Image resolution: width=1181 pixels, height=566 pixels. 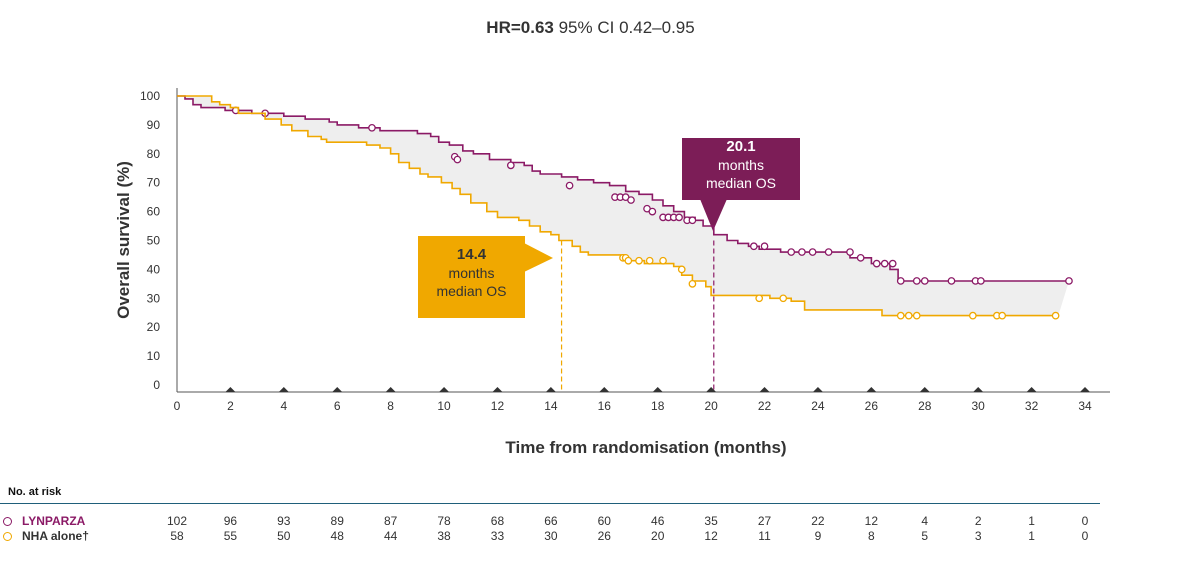 I want to click on x-tick-label: 2, so click(x=230, y=406).